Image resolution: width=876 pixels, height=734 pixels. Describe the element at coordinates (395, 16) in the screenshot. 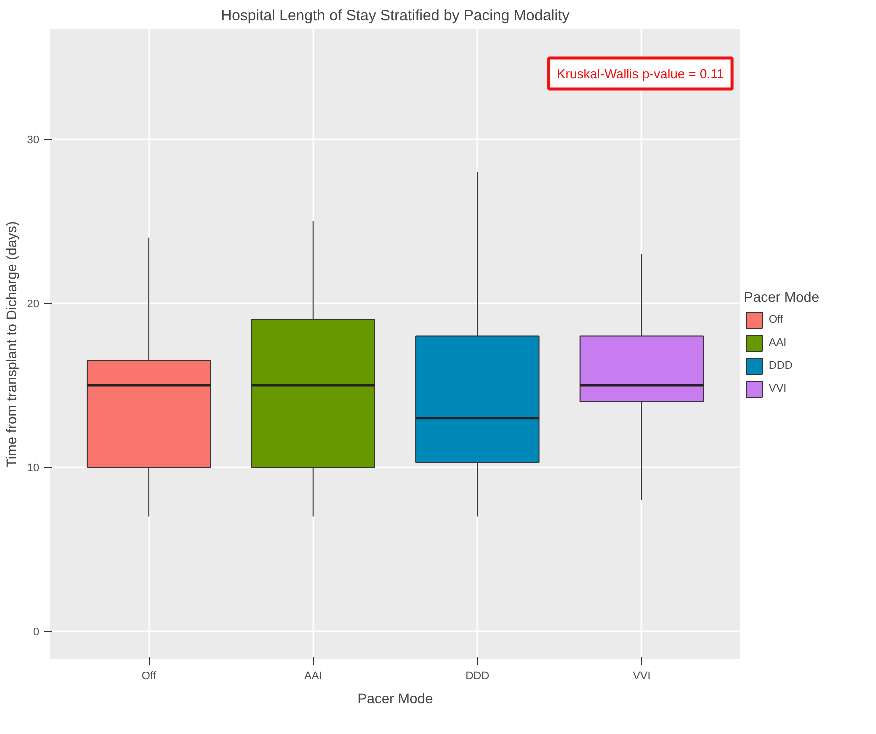

I see `chart-title: Hospital Length of Stay Stratified by Pacing Modality` at that location.